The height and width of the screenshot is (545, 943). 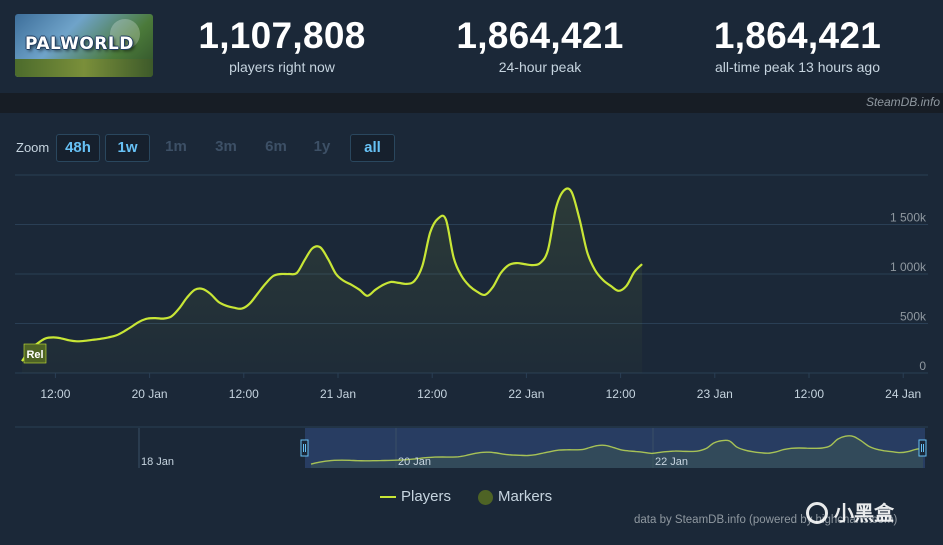 What do you see at coordinates (922, 448) in the screenshot?
I see `navigator-handle-right` at bounding box center [922, 448].